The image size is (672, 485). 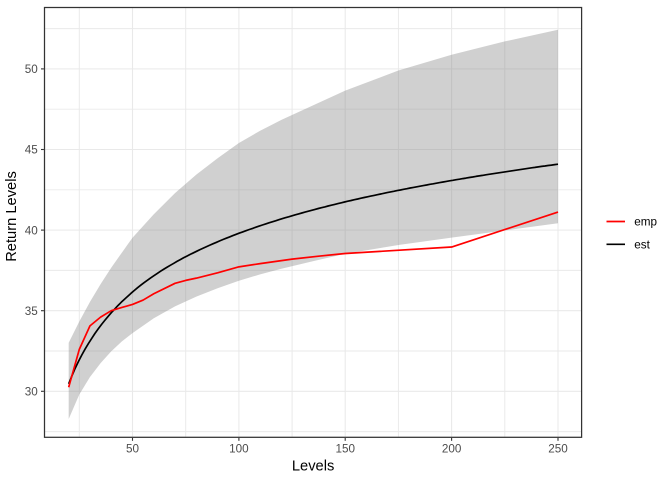 What do you see at coordinates (12, 216) in the screenshot?
I see `svg-text: Return Levels` at bounding box center [12, 216].